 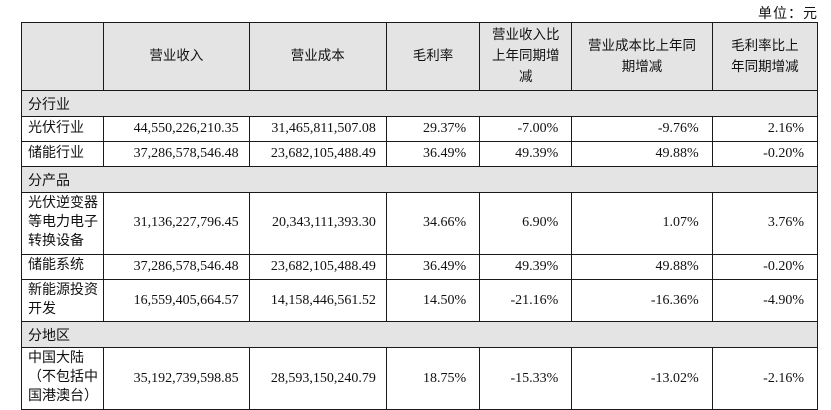 What do you see at coordinates (433, 223) in the screenshot?
I see `cell-gross-margin: 34.66%` at bounding box center [433, 223].